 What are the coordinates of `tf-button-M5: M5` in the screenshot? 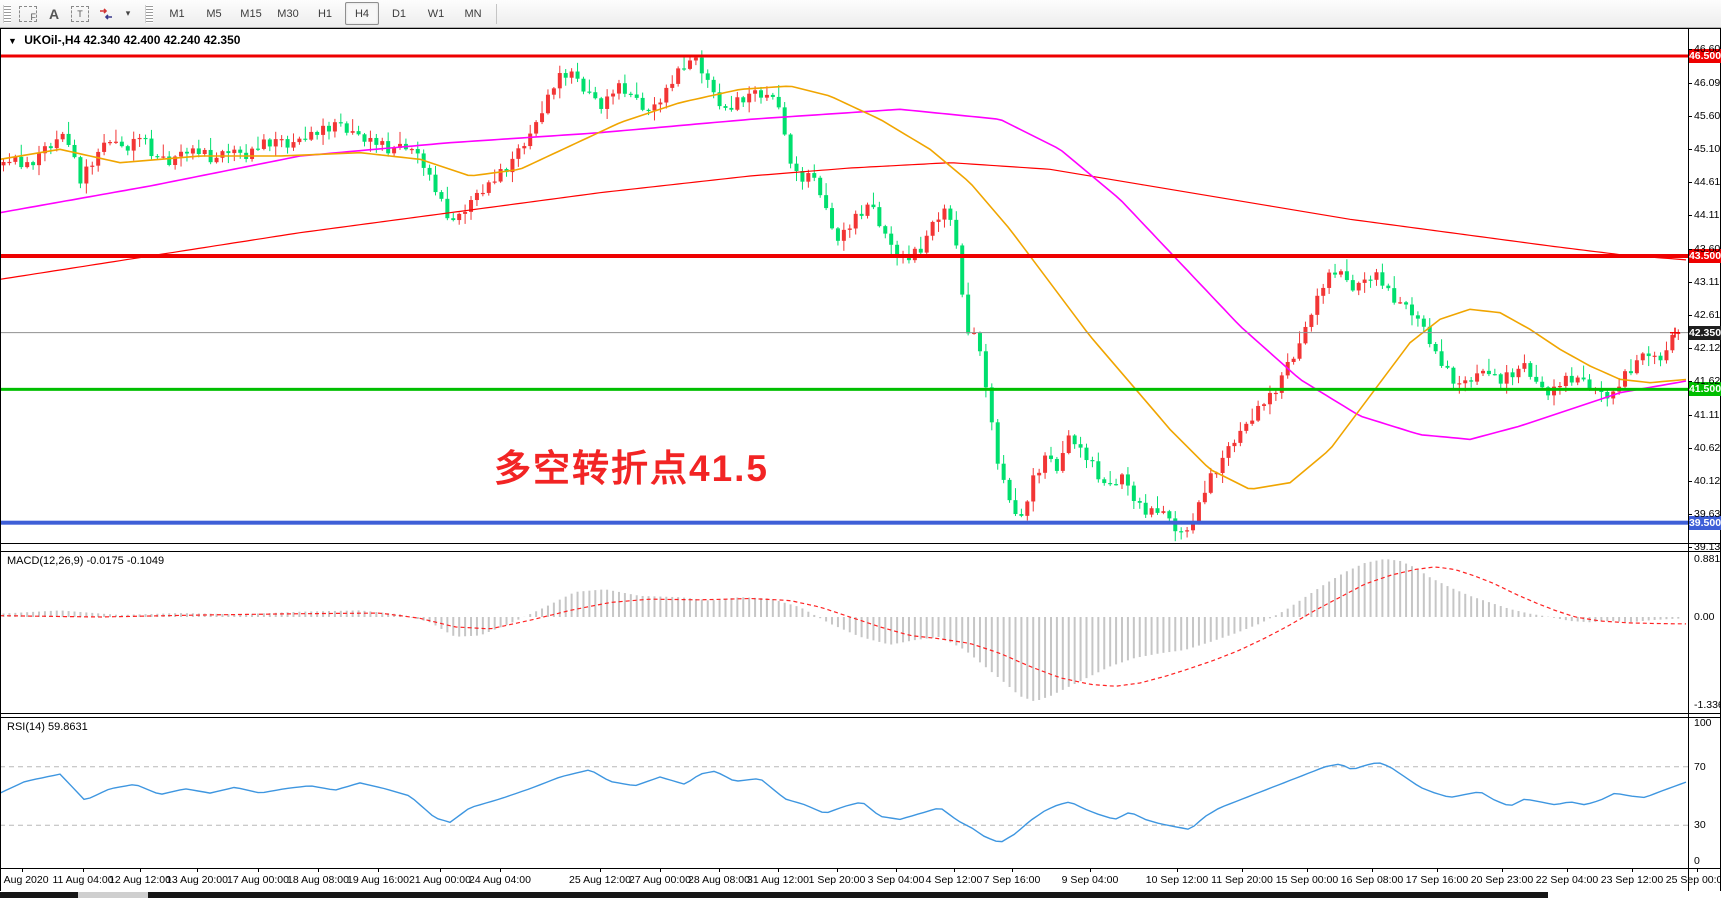 It's located at (214, 13).